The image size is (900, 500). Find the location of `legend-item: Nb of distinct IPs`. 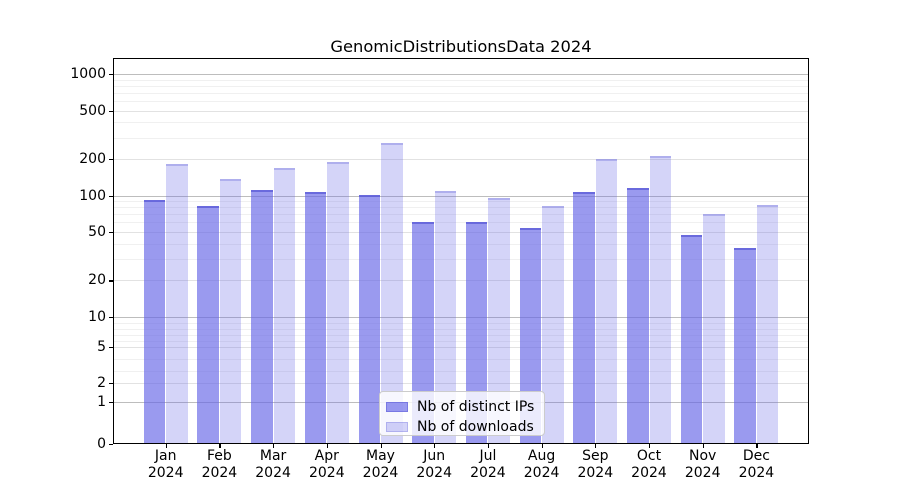

legend-item: Nb of distinct IPs is located at coordinates (461, 407).